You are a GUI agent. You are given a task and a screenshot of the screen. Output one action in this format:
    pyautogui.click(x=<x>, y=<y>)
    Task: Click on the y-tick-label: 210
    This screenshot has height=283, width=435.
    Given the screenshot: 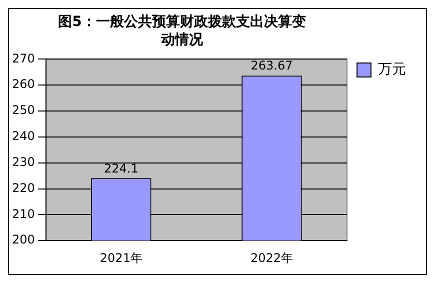 What is the action you would take?
    pyautogui.click(x=23, y=213)
    